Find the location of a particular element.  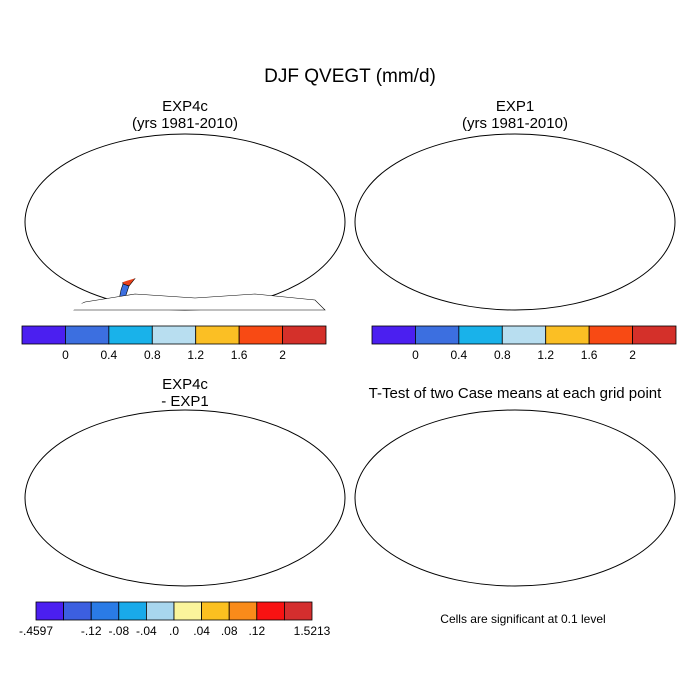

panel-exp1-subtitle: (yrs 1981-2010) is located at coordinates (515, 123).